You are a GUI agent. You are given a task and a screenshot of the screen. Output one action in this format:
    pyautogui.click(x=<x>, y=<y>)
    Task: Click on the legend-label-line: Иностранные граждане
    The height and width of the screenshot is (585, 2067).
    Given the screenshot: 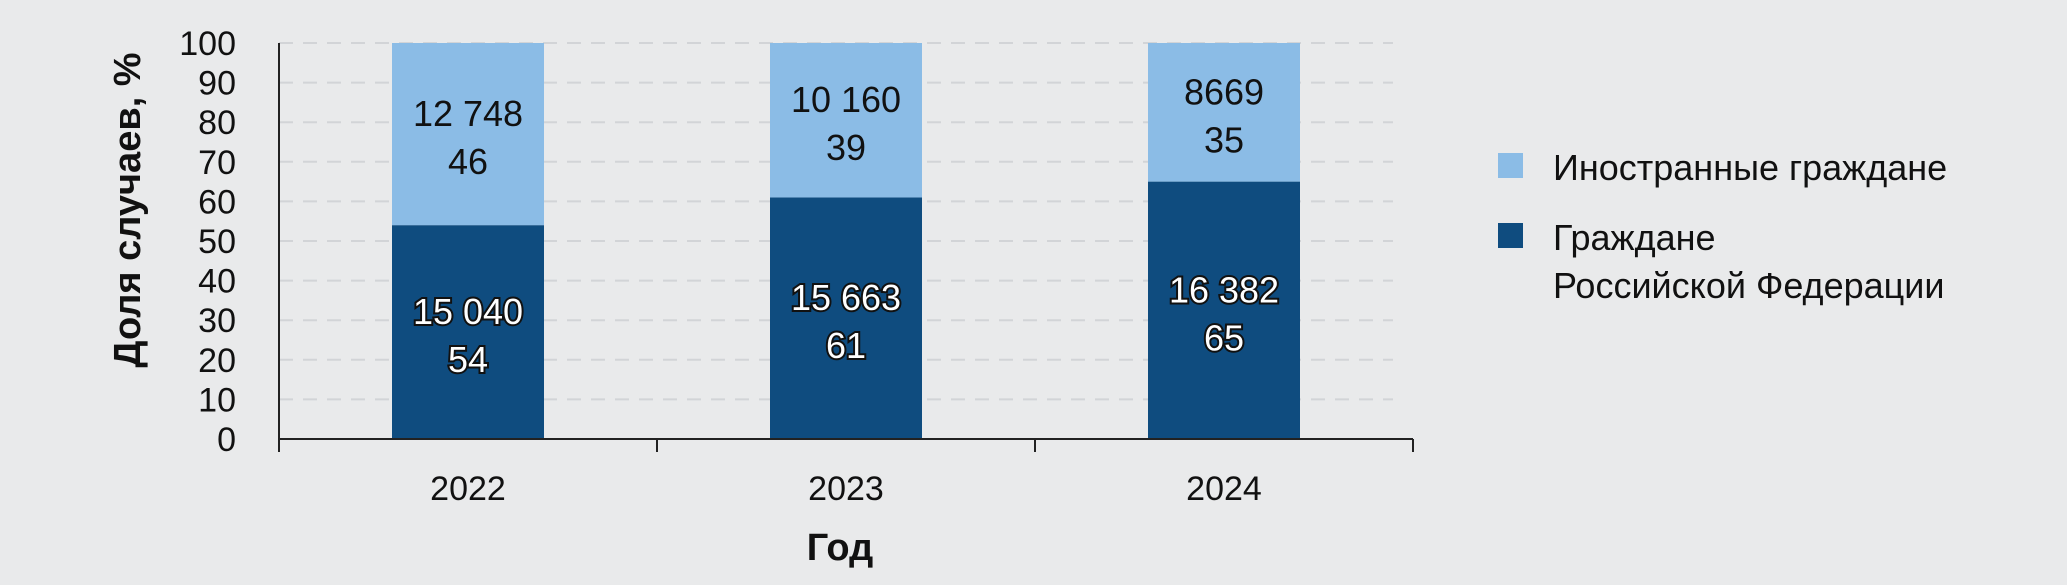 What is the action you would take?
    pyautogui.click(x=1750, y=167)
    